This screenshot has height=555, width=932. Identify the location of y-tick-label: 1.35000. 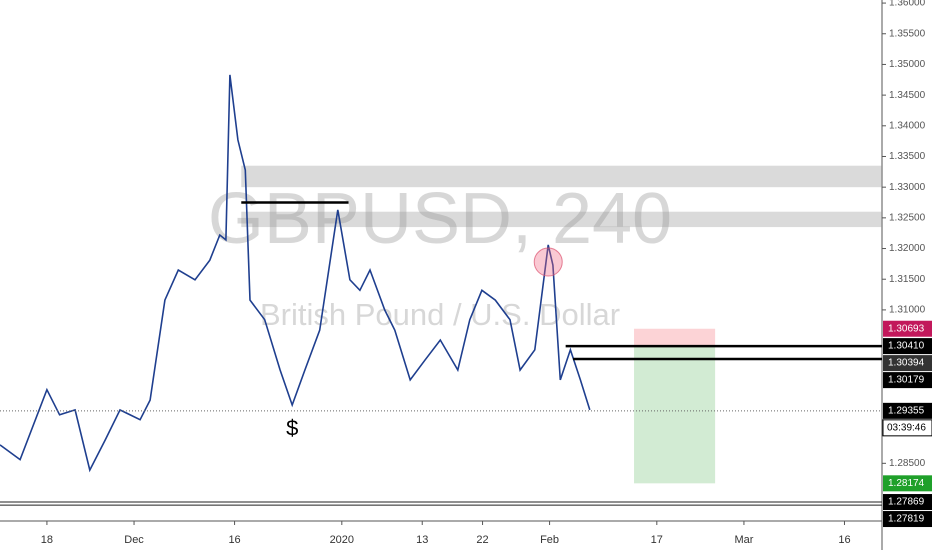
(907, 64).